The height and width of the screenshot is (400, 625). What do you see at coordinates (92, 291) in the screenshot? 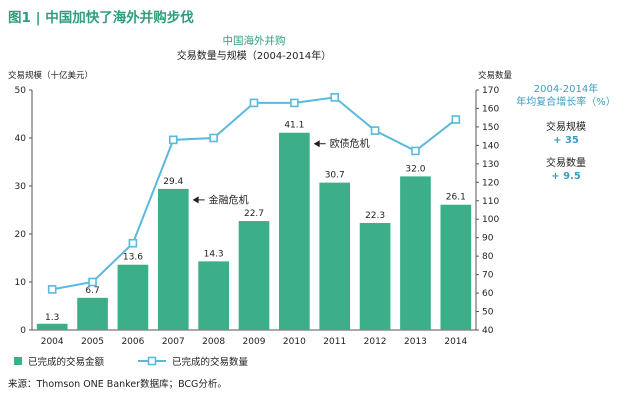
I see `bar-value-label: 6.7` at bounding box center [92, 291].